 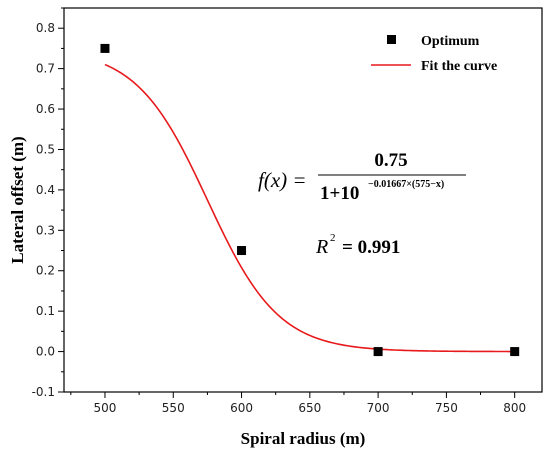 I want to click on x-tick-label: 500, so click(x=105, y=408).